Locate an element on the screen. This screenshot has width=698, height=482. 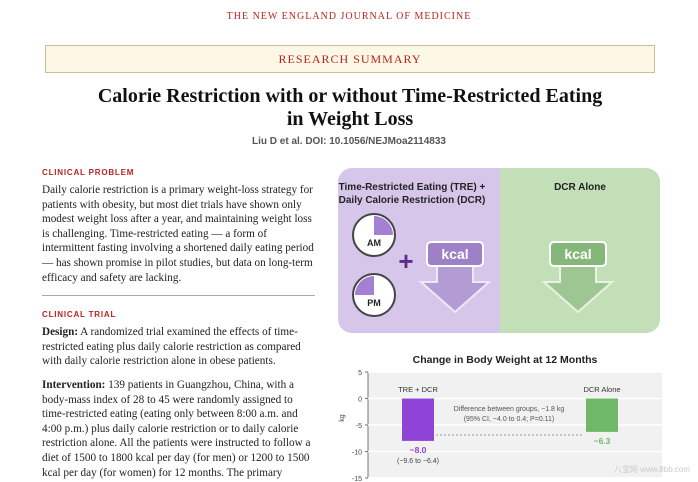
panel-title: DCR Alone is located at coordinates (580, 187).